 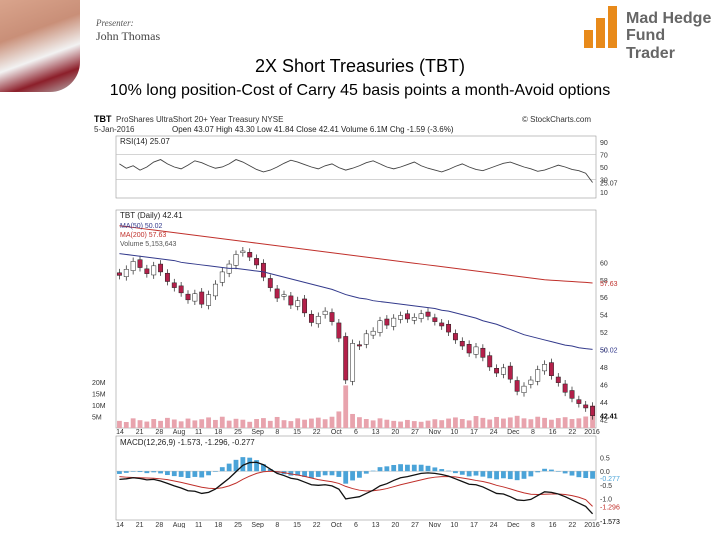 What do you see at coordinates (376, 432) in the screenshot?
I see `x-tick-label-mid: 13` at bounding box center [376, 432].